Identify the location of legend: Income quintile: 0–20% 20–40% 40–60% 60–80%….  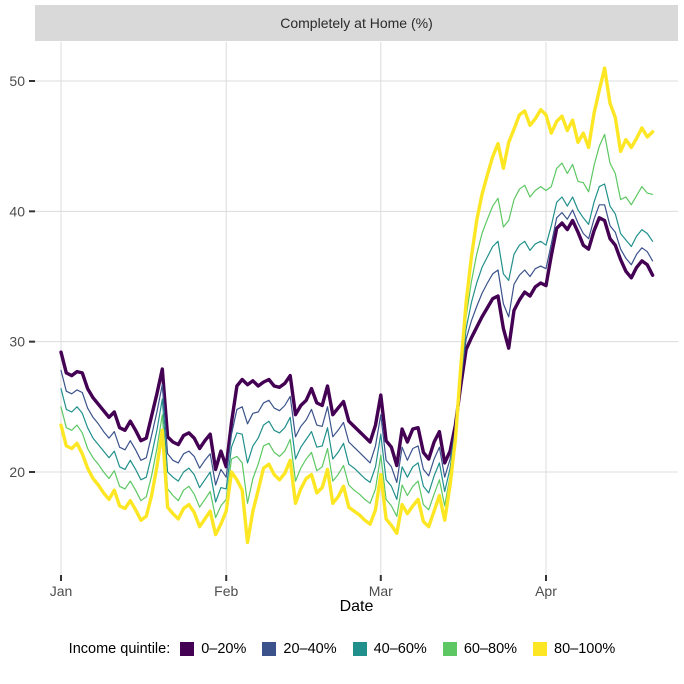
(342, 649).